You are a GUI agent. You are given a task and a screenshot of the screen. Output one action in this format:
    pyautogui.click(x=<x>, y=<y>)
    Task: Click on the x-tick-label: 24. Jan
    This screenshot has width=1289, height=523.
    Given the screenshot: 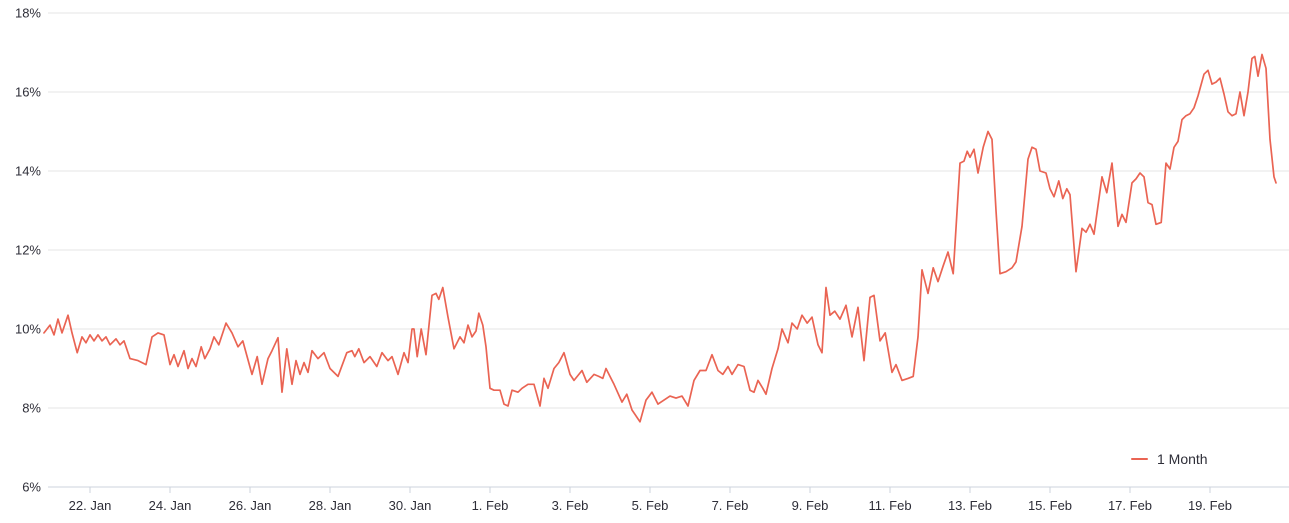 What is the action you would take?
    pyautogui.click(x=170, y=505)
    